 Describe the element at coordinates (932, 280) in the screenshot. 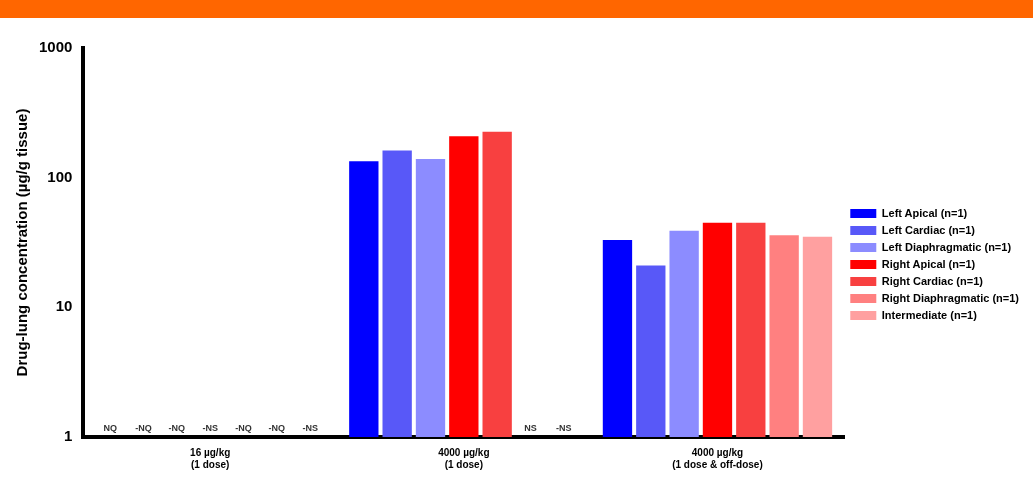

I see `legend-label: Right Cardiac (n=1)` at that location.